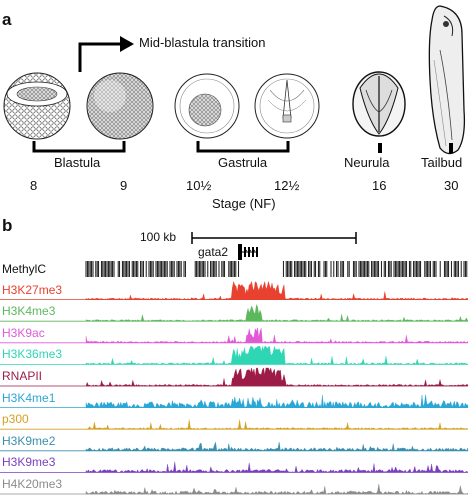 This screenshot has height=499, width=472. Describe the element at coordinates (124, 185) in the screenshot. I see `stage-number-9: 9` at that location.